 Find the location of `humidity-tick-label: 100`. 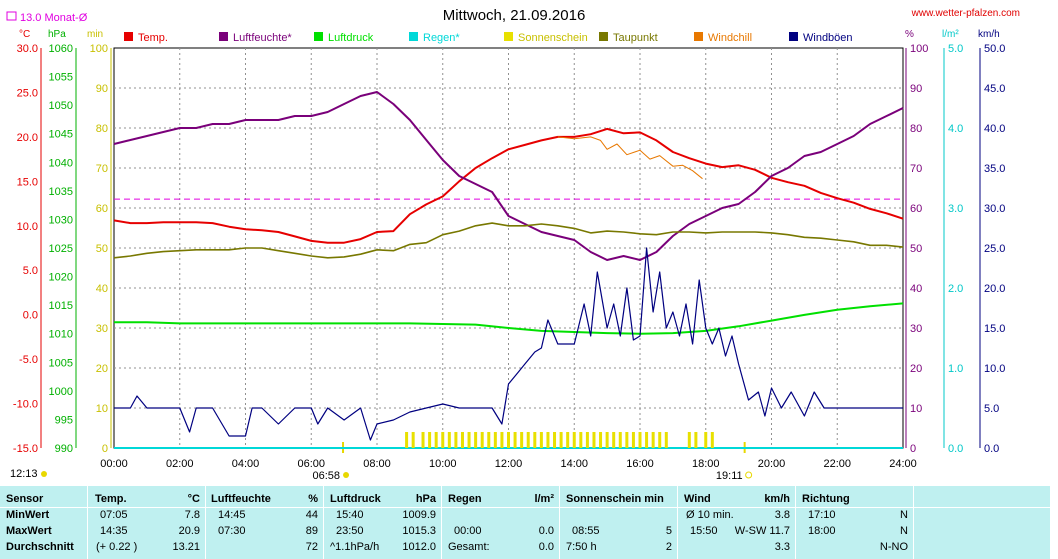

humidity-tick-label: 100 is located at coordinates (919, 49).